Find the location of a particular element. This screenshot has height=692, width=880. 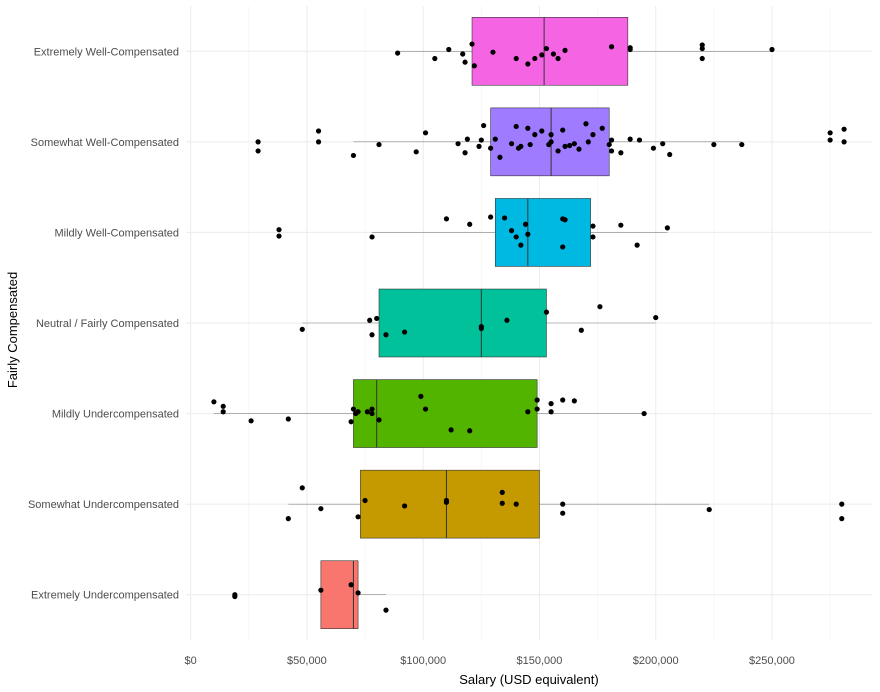

x-tick-label: $250,000 is located at coordinates (772, 661).